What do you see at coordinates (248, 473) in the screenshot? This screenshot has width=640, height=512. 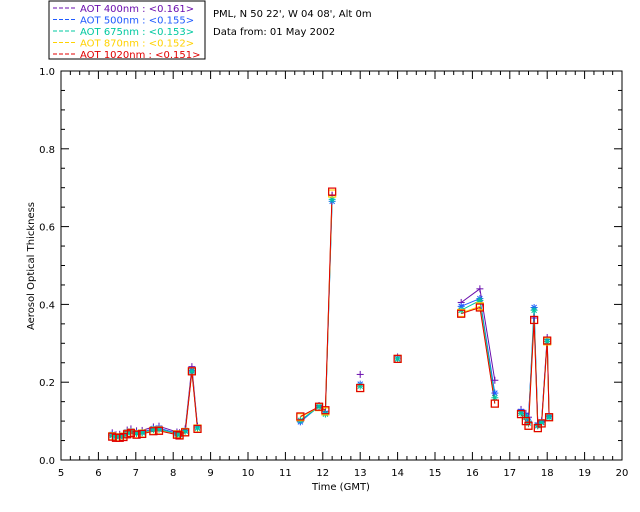 I see `x-tick-label: 10` at bounding box center [248, 473].